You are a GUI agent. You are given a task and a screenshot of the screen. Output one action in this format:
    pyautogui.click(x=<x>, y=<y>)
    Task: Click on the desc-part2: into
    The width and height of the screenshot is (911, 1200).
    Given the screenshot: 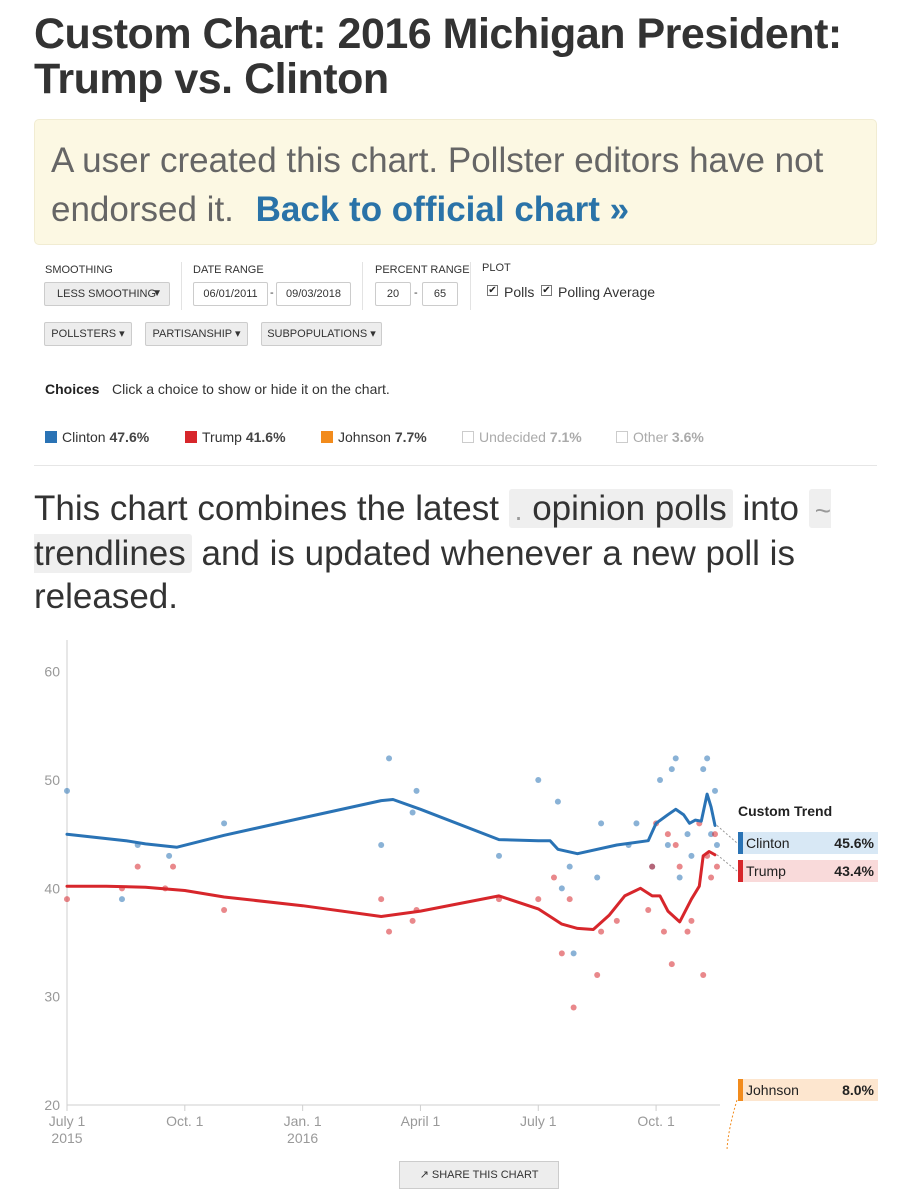 What is the action you would take?
    pyautogui.click(x=770, y=508)
    